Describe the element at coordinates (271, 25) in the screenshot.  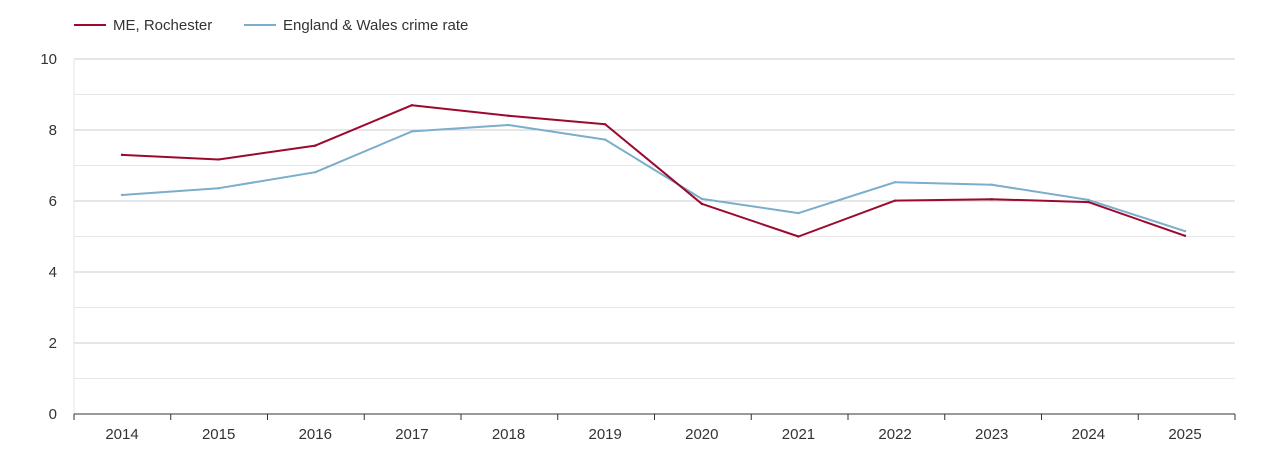
I see `legend: ME, Rochester England & Wales crime rate` at that location.